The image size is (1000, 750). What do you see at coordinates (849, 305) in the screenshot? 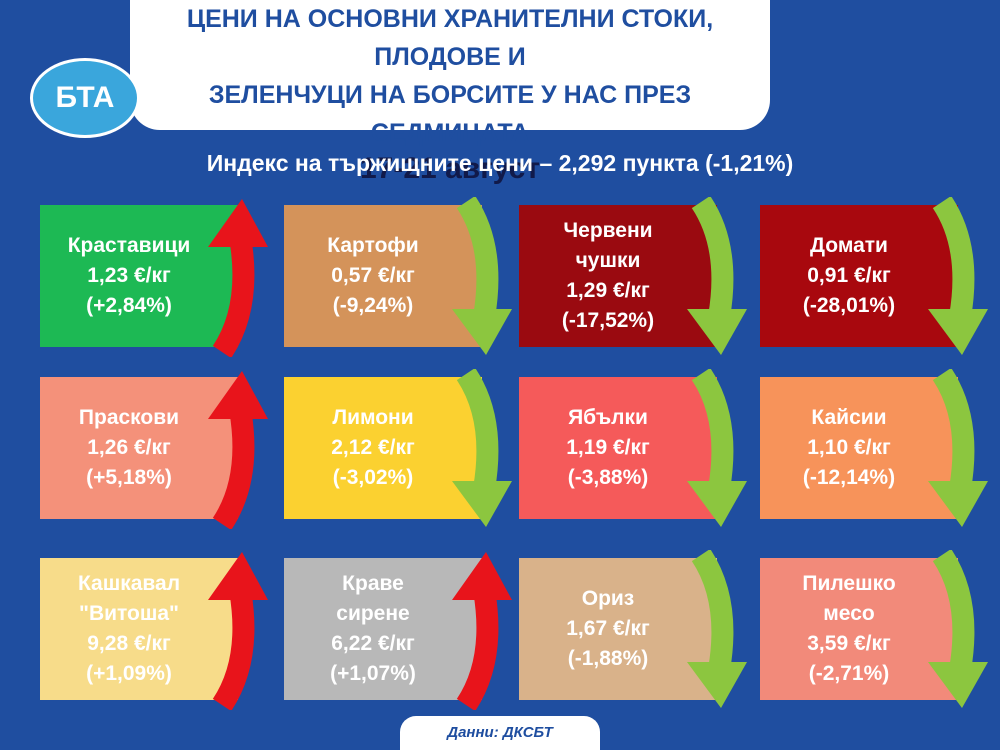
I see `change: (-28,01%)` at bounding box center [849, 305].